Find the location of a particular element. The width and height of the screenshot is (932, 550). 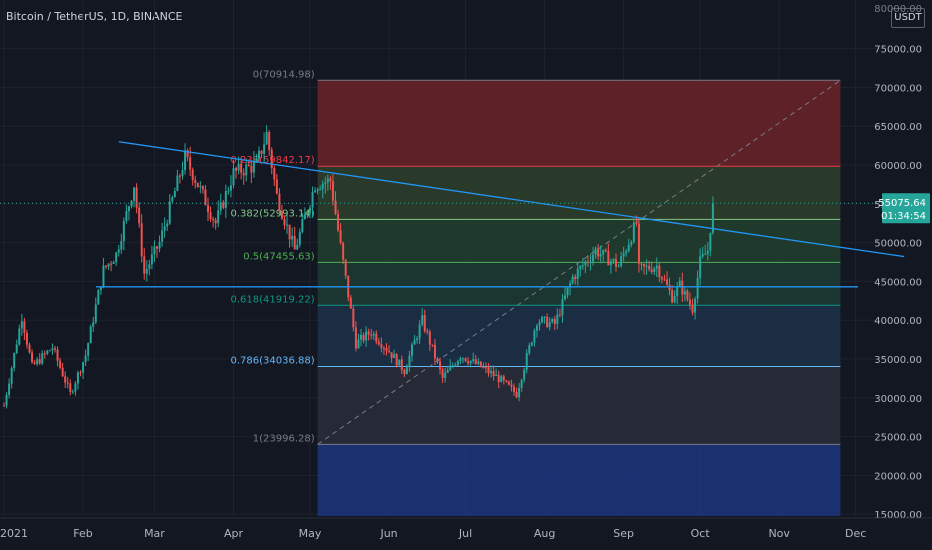

price-tick-label: 30000.00 is located at coordinates (898, 399).